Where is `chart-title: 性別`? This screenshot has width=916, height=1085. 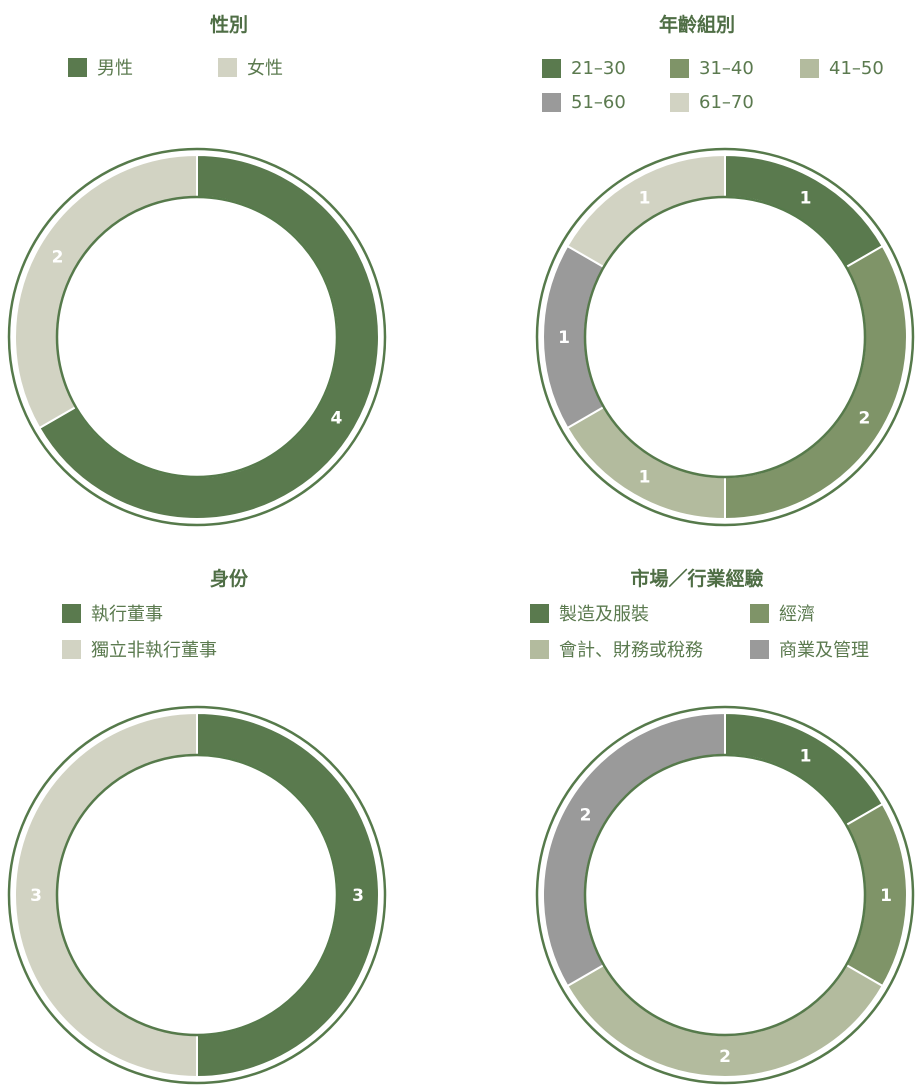 chart-title: 性別 is located at coordinates (228, 25).